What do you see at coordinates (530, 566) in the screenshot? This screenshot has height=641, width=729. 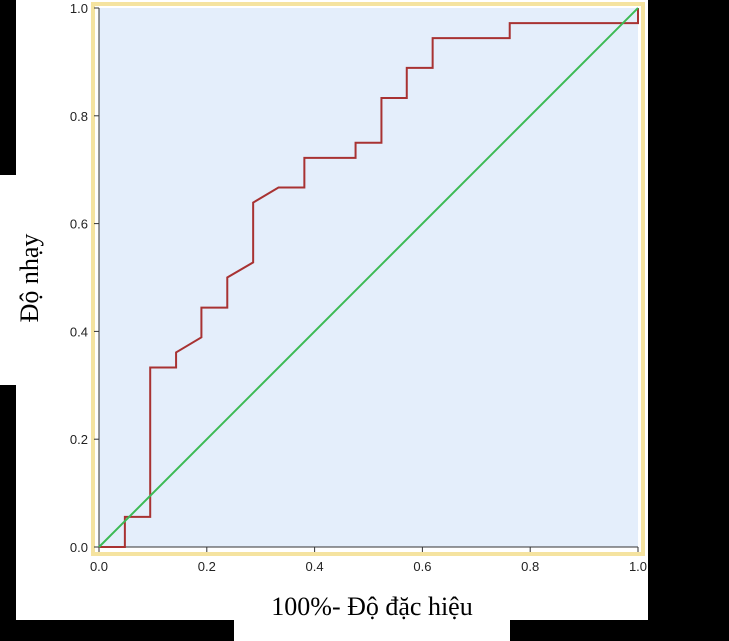 I see `x-tick-label: 0.8` at bounding box center [530, 566].